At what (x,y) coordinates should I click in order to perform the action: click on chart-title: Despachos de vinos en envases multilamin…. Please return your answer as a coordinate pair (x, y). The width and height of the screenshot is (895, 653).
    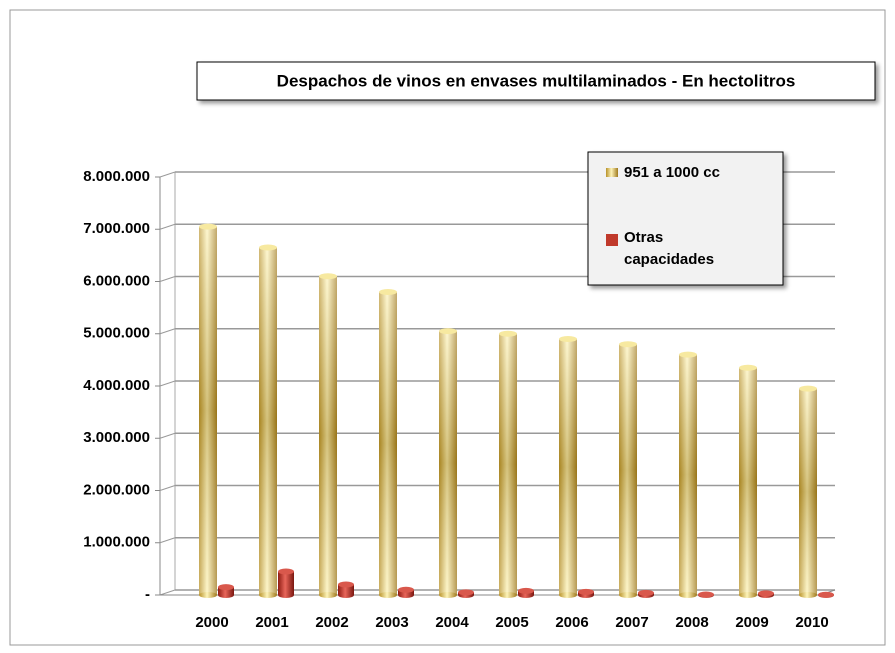
    Looking at the image, I should click on (536, 80).